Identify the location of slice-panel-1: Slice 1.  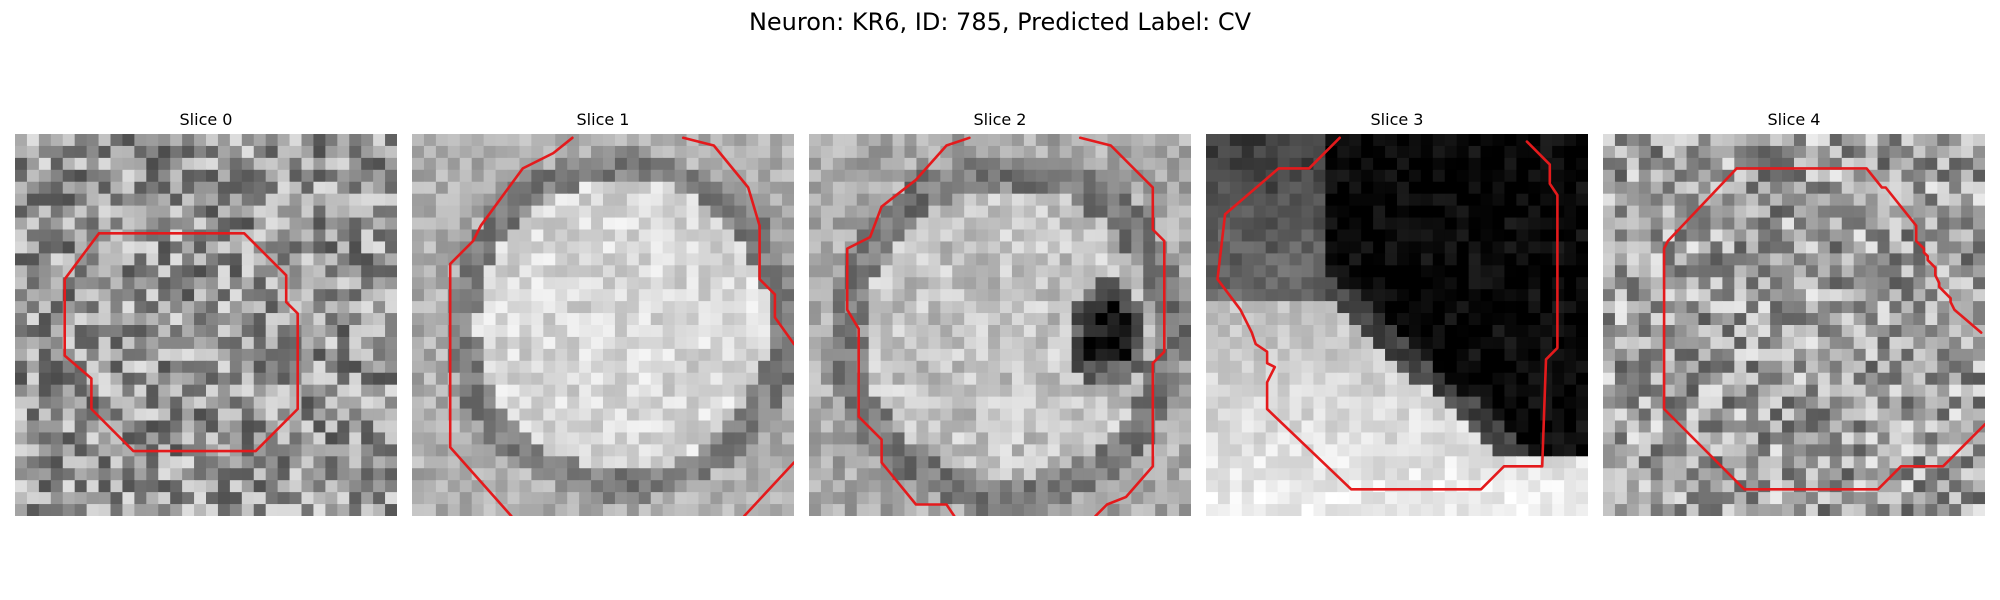
(603, 313).